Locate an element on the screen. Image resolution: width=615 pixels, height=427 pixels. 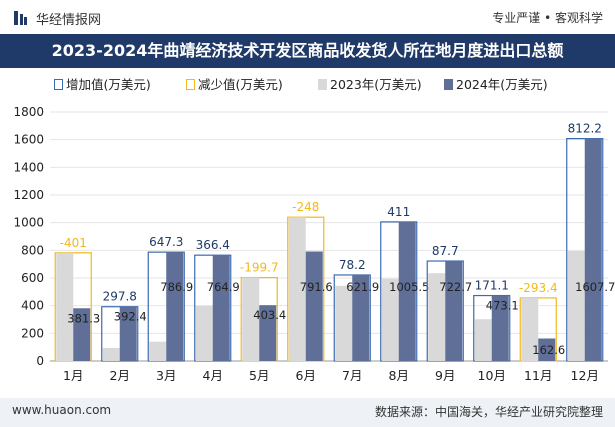
legend-item-2024: 2024年(万美元) is located at coordinates (502, 84).